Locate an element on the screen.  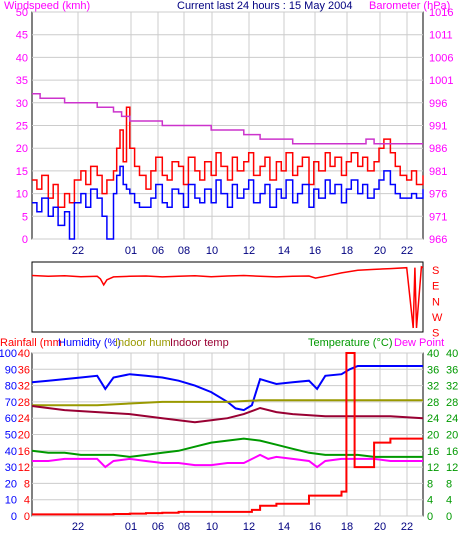
barometer-line is located at coordinates (227, 118).